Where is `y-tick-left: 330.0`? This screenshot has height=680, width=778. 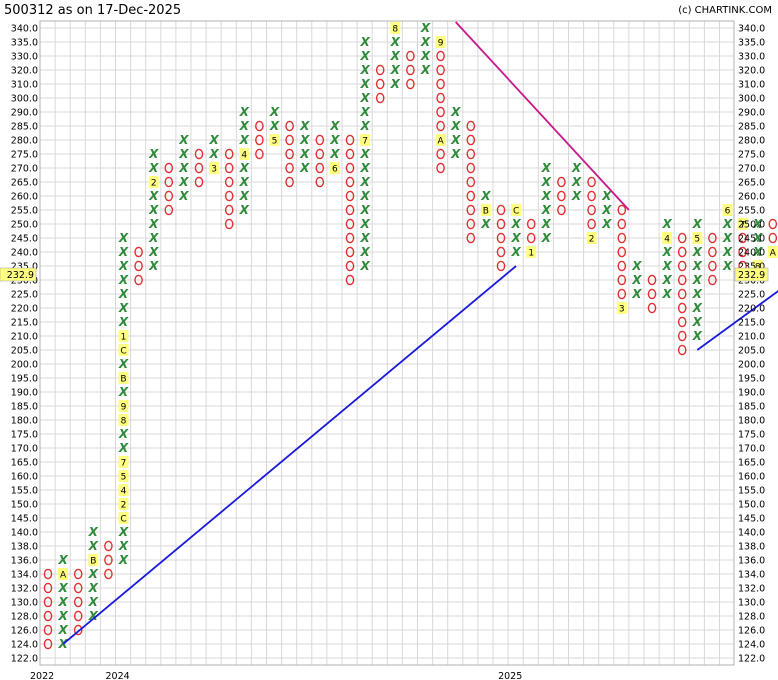
y-tick-left: 330.0 is located at coordinates (24, 57).